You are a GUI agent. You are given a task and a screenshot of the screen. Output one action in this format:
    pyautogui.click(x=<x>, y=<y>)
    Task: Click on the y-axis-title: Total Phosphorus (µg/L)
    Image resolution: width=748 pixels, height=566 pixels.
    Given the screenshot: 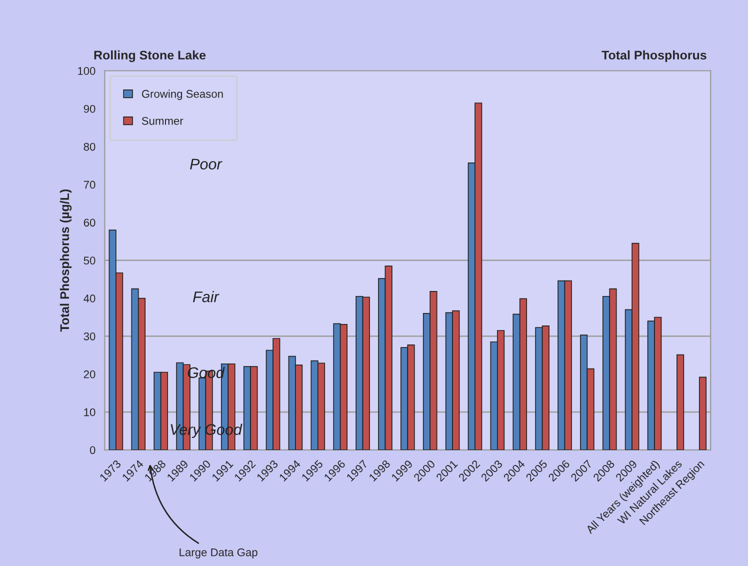 What is the action you would take?
    pyautogui.click(x=66, y=260)
    